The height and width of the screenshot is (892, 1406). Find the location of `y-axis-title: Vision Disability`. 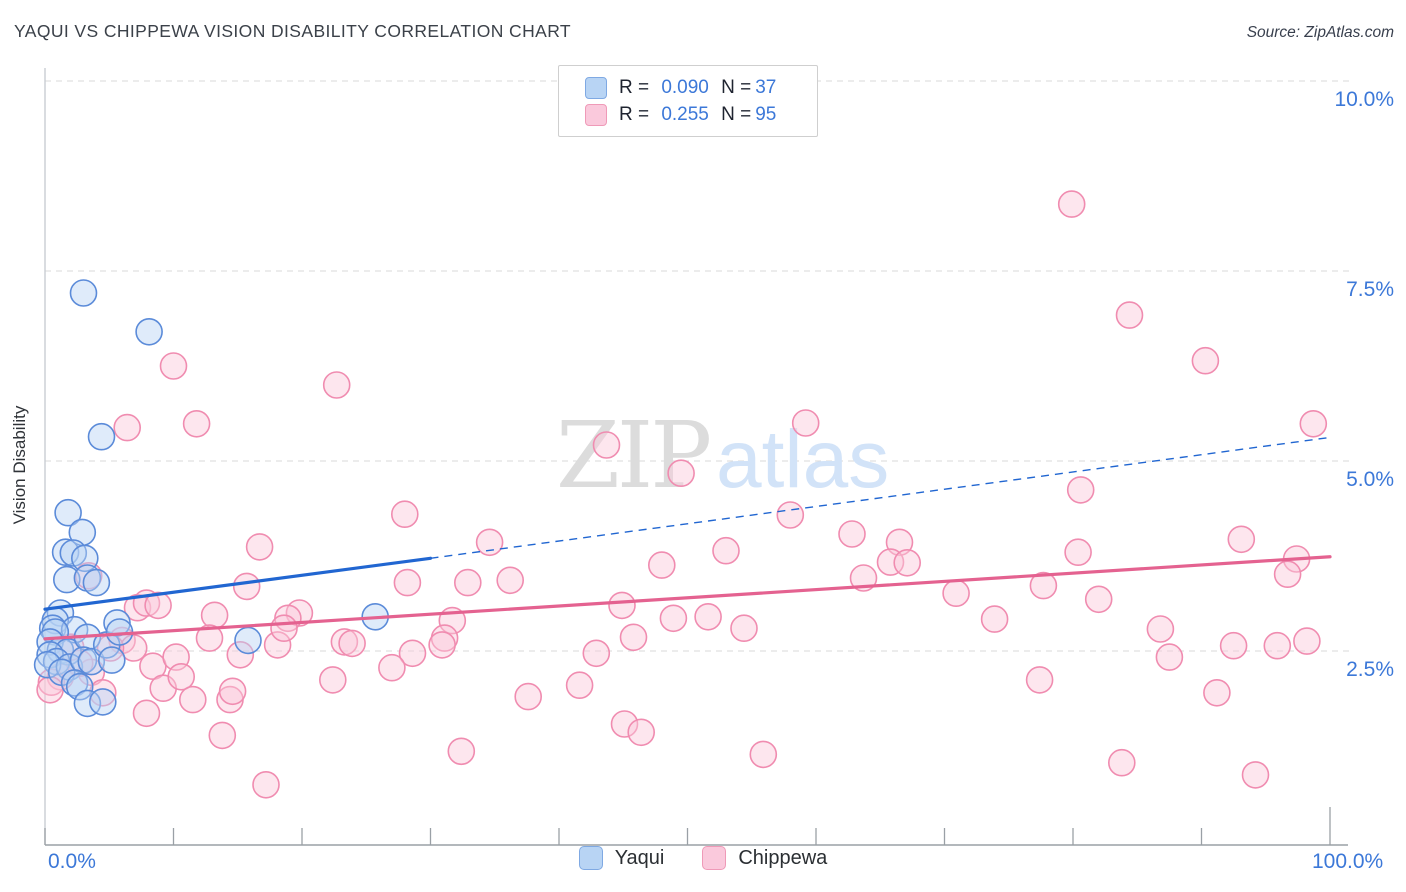

y-axis-title: Vision Disability is located at coordinates (19, 465).